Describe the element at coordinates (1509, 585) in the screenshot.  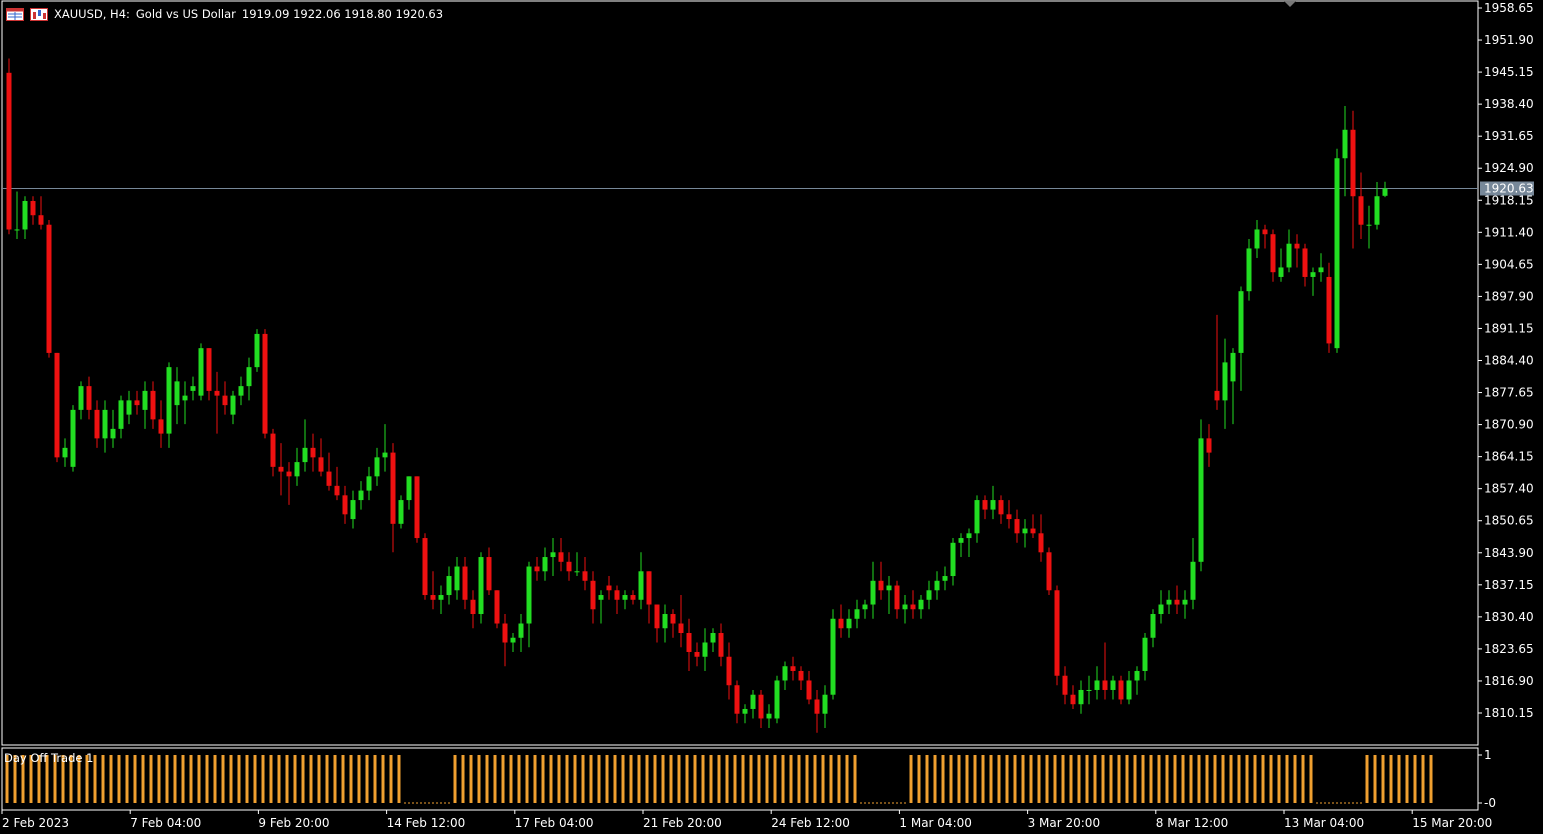
I see `price-label: 1837.15` at that location.